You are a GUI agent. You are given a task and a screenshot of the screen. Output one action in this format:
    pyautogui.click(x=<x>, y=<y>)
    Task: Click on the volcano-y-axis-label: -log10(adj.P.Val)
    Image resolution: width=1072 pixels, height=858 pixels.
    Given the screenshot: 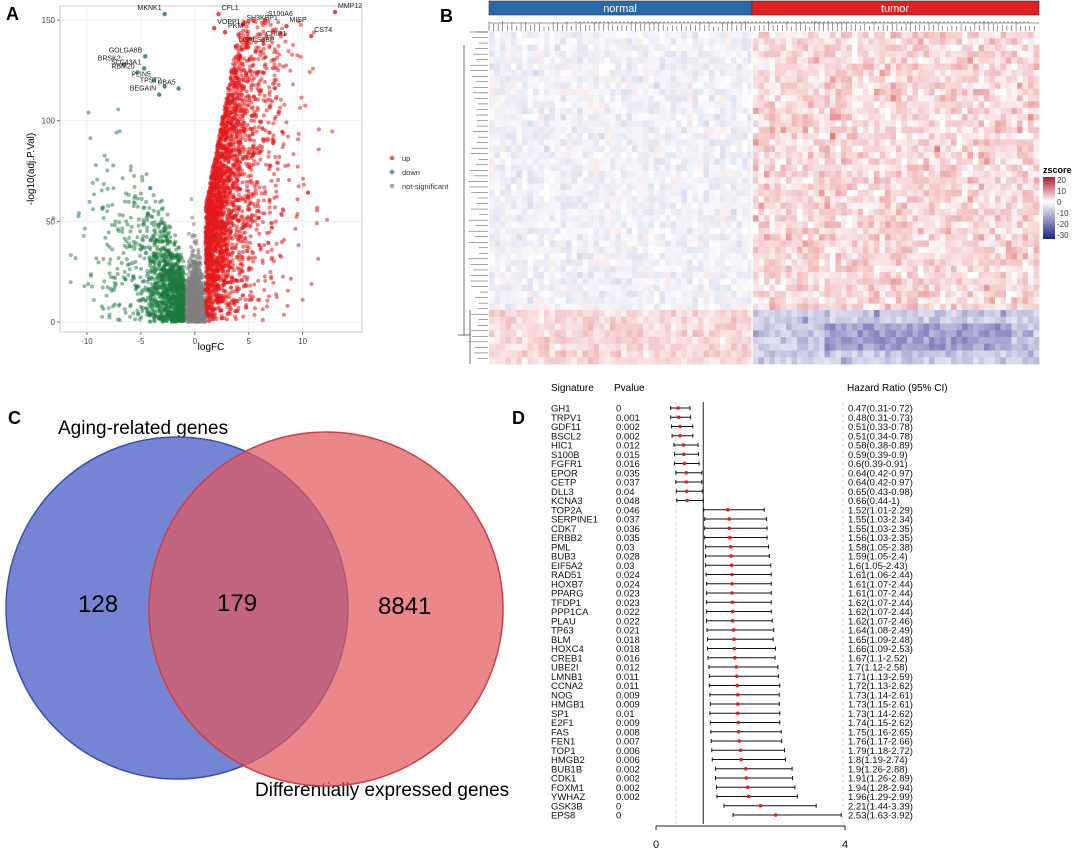 What is the action you would take?
    pyautogui.click(x=31, y=169)
    